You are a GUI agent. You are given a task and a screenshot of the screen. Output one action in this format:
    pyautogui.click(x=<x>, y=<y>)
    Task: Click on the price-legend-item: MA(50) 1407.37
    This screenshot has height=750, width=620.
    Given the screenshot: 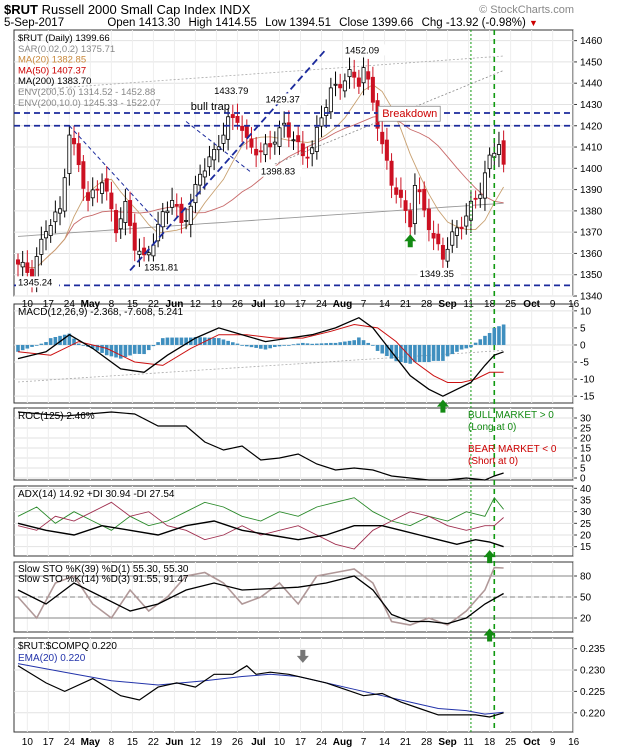 What is the action you would take?
    pyautogui.click(x=52, y=70)
    